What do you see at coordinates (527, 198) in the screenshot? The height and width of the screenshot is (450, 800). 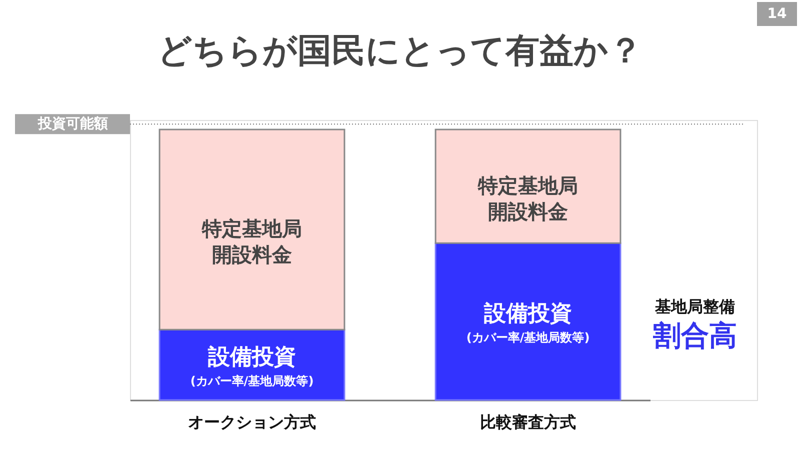 I see `series-label: 特定基地局開設料金` at bounding box center [527, 198].